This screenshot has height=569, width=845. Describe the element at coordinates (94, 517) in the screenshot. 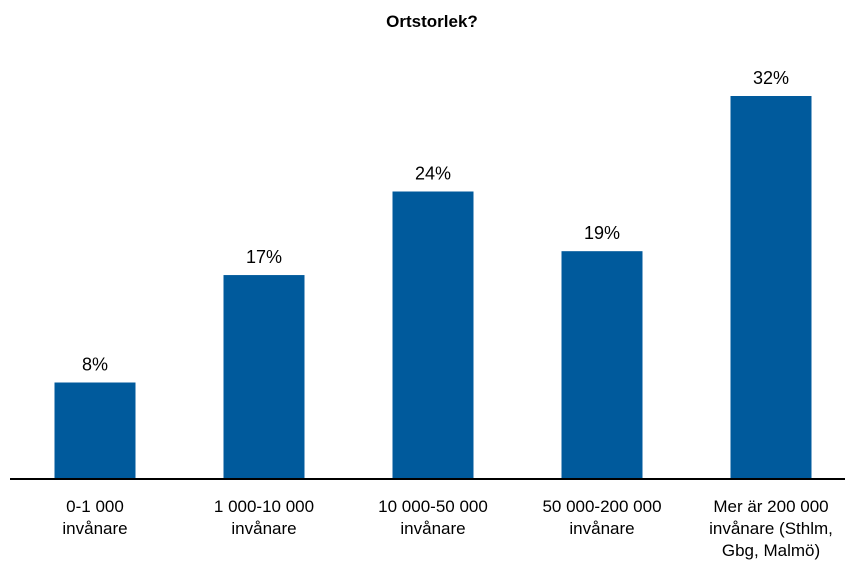

I see `category-label: 0-1 000 invånare` at that location.